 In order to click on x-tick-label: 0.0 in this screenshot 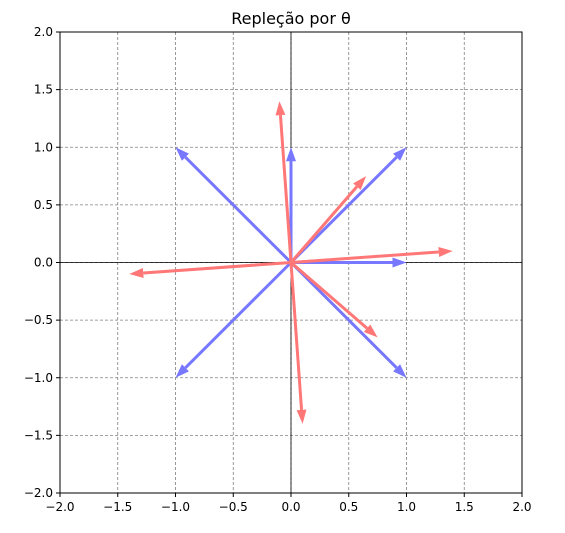, I will do `click(290, 507)`.